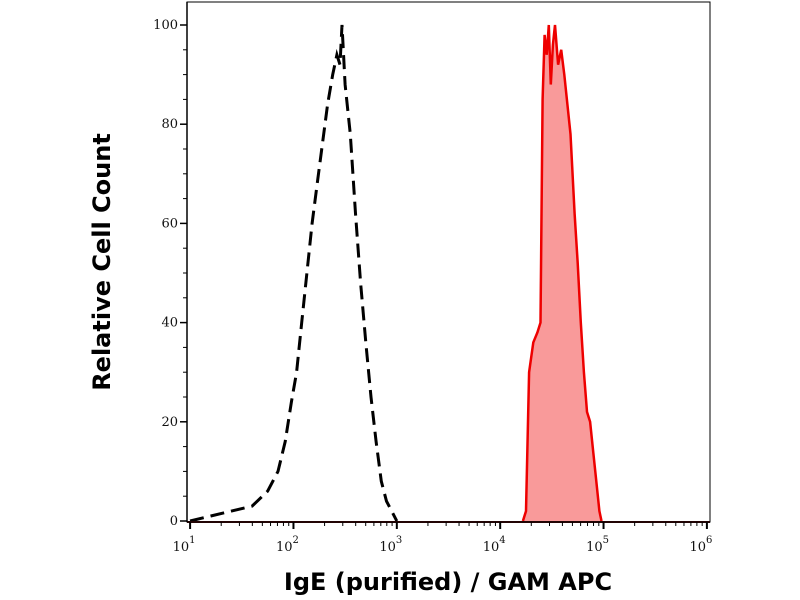 This screenshot has height=600, width=800. What do you see at coordinates (169, 124) in the screenshot?
I see `y-tick-label: 80` at bounding box center [169, 124].